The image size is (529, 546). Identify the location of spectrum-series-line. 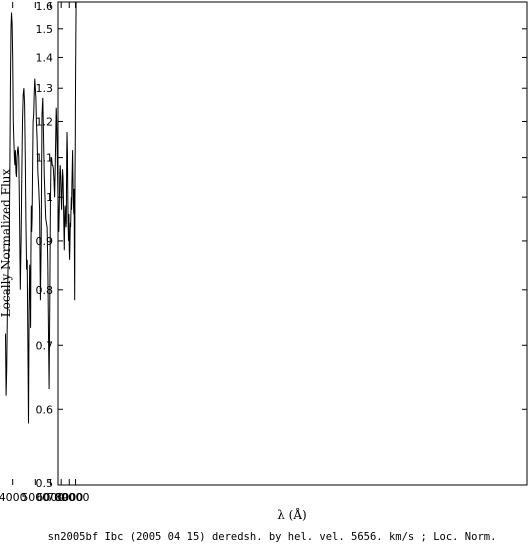
(41, 212).